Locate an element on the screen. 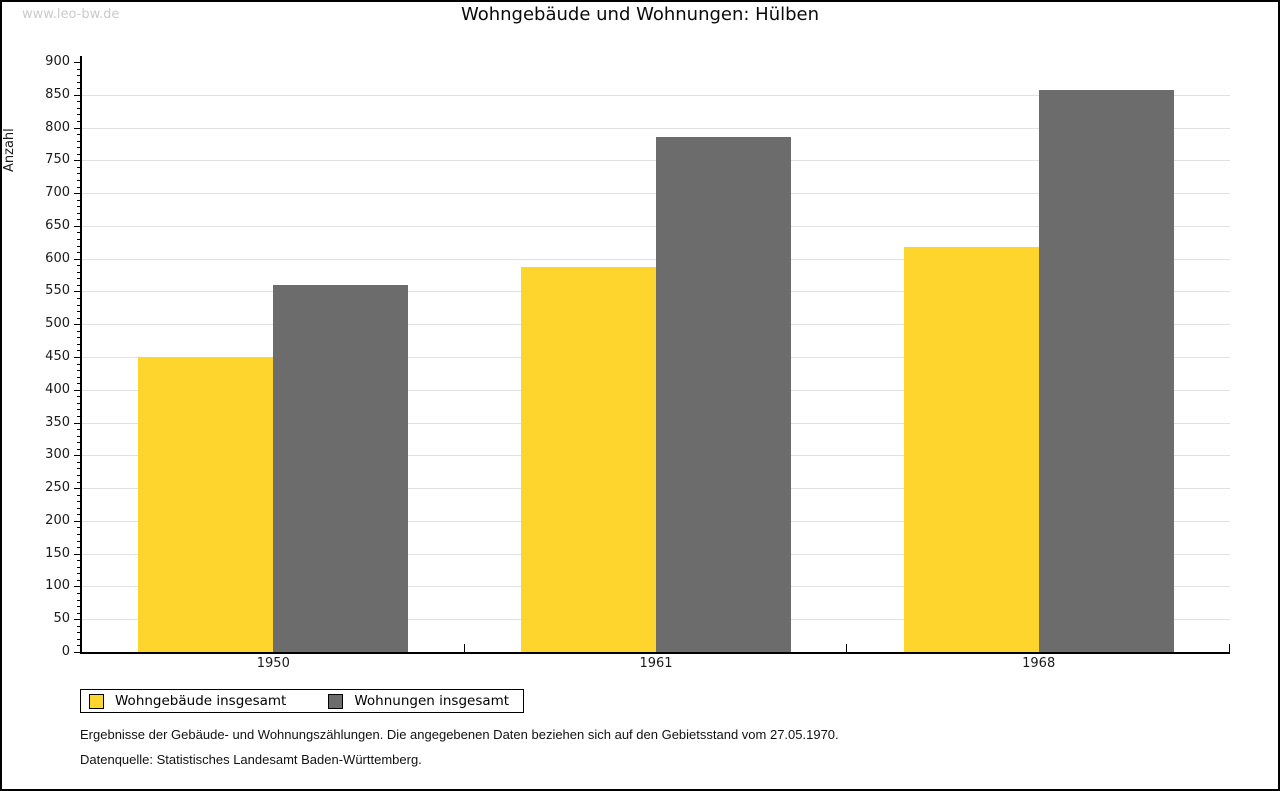  y-tick-label: 650 is located at coordinates (57, 225).